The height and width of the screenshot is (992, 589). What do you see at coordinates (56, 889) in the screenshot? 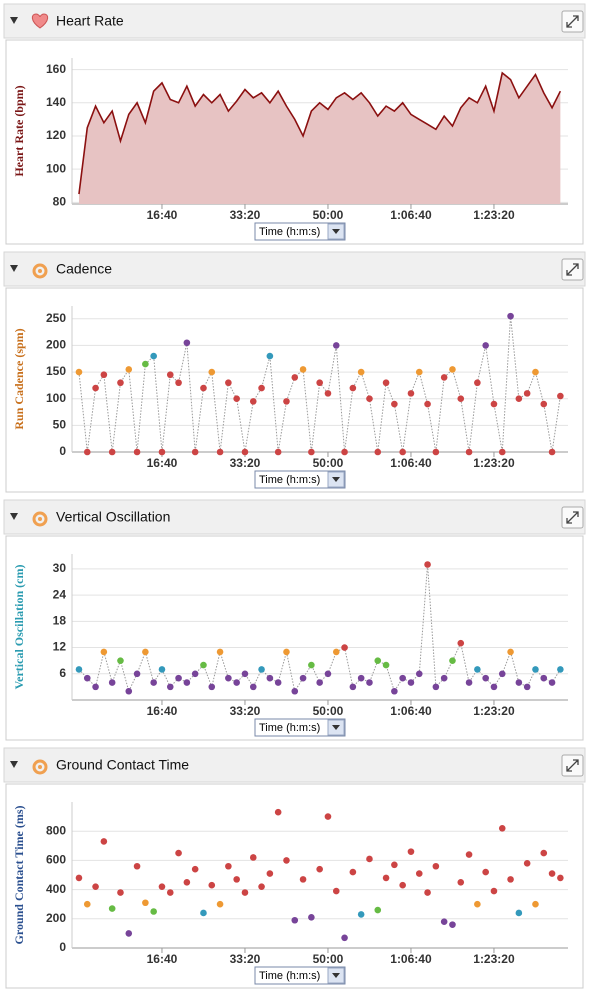
I see `y-tick-label: 400` at bounding box center [56, 889].